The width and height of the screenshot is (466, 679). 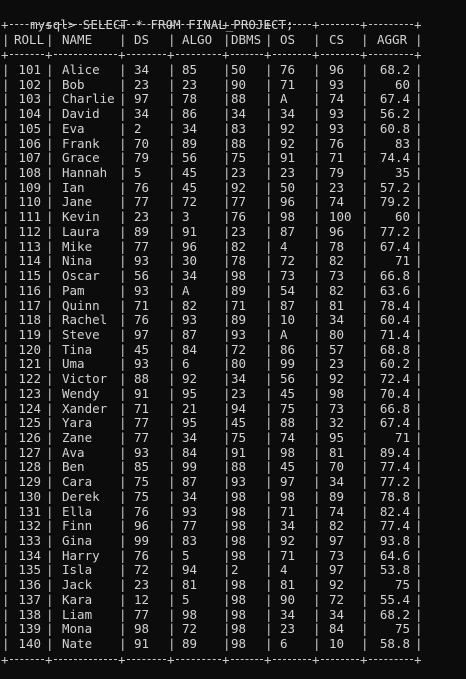 What do you see at coordinates (337, 99) in the screenshot?
I see `cell-cs: 74` at bounding box center [337, 99].